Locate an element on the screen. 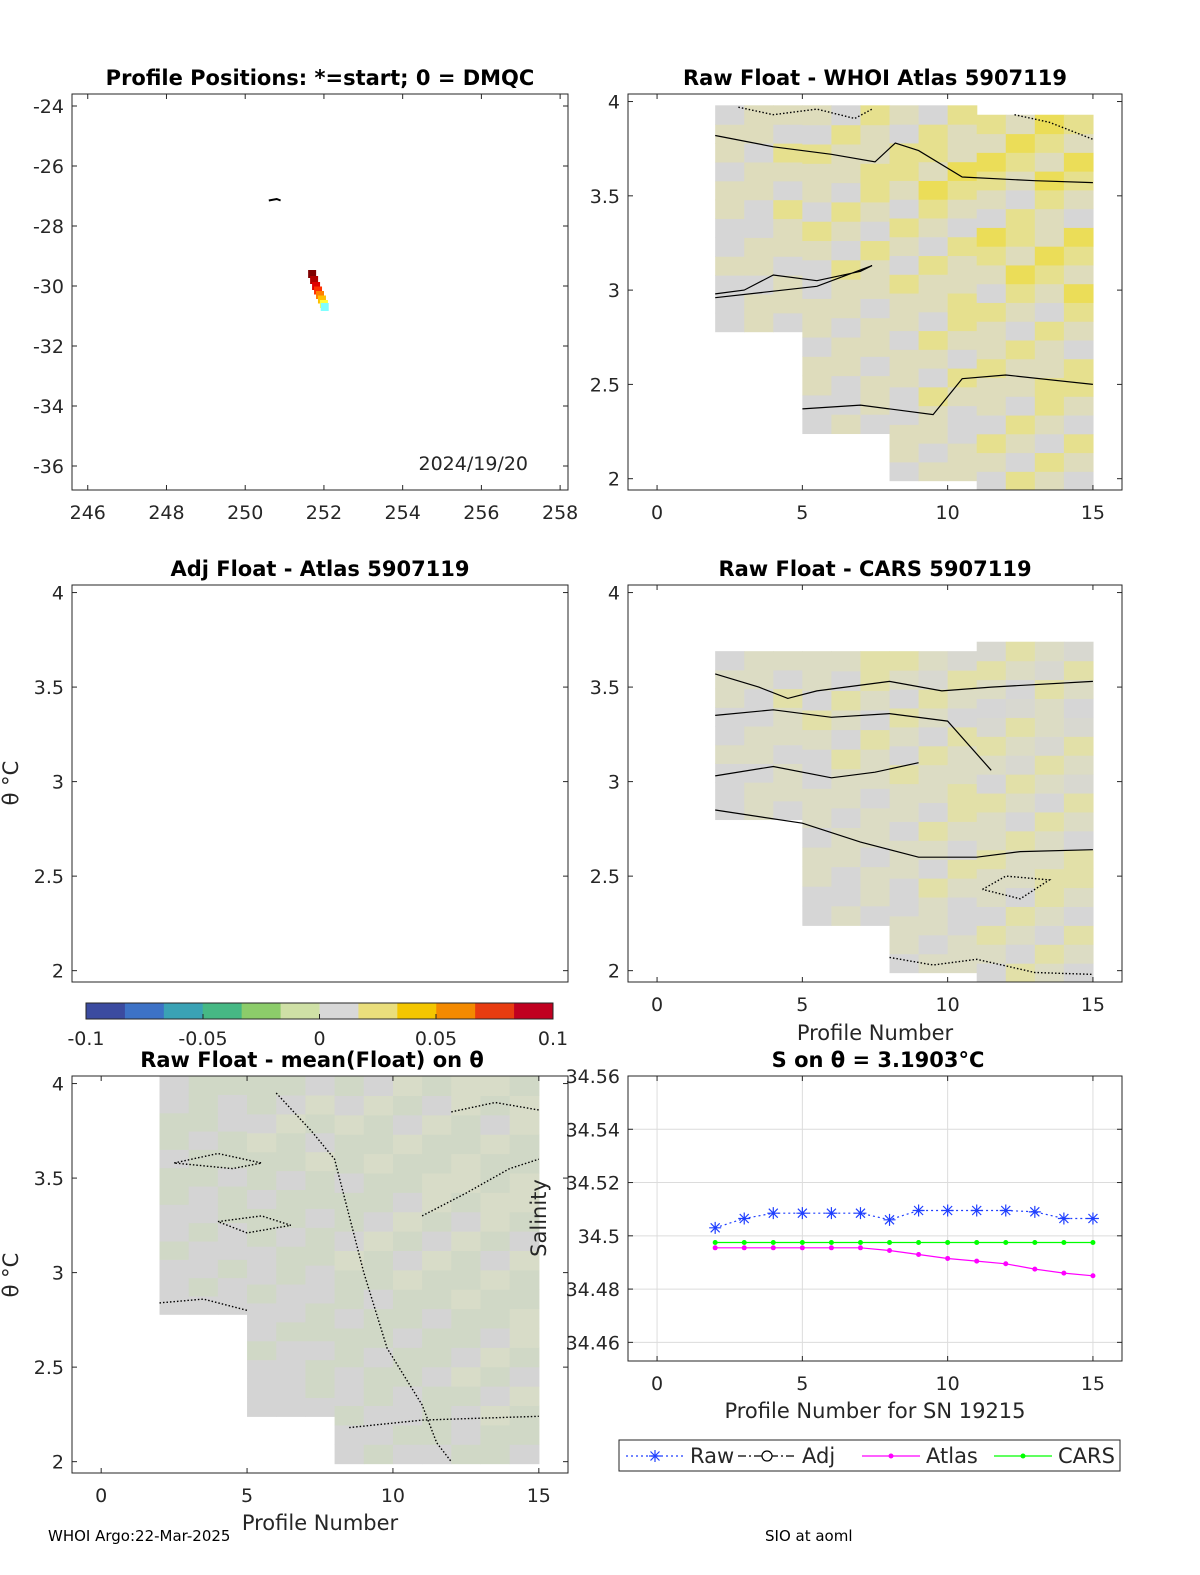 Image resolution: width=1200 pixels, height=1575 pixels. footer-left: WHOI Argo:22-Mar-2025 is located at coordinates (139, 1536).